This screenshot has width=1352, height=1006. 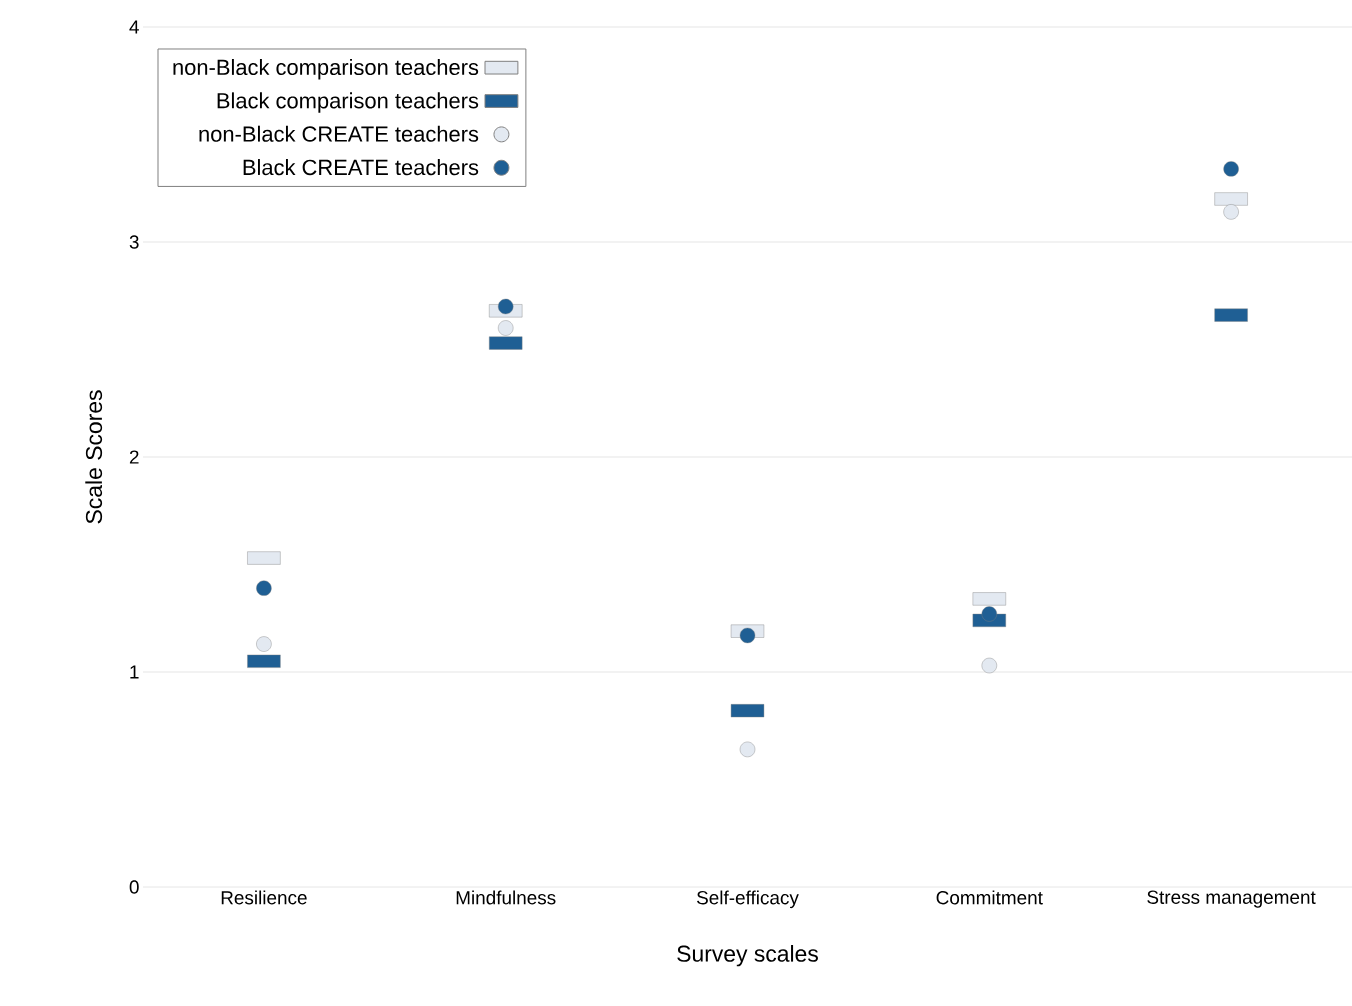 What do you see at coordinates (361, 167) in the screenshot?
I see `legend-label: Black CREATE teachers` at bounding box center [361, 167].